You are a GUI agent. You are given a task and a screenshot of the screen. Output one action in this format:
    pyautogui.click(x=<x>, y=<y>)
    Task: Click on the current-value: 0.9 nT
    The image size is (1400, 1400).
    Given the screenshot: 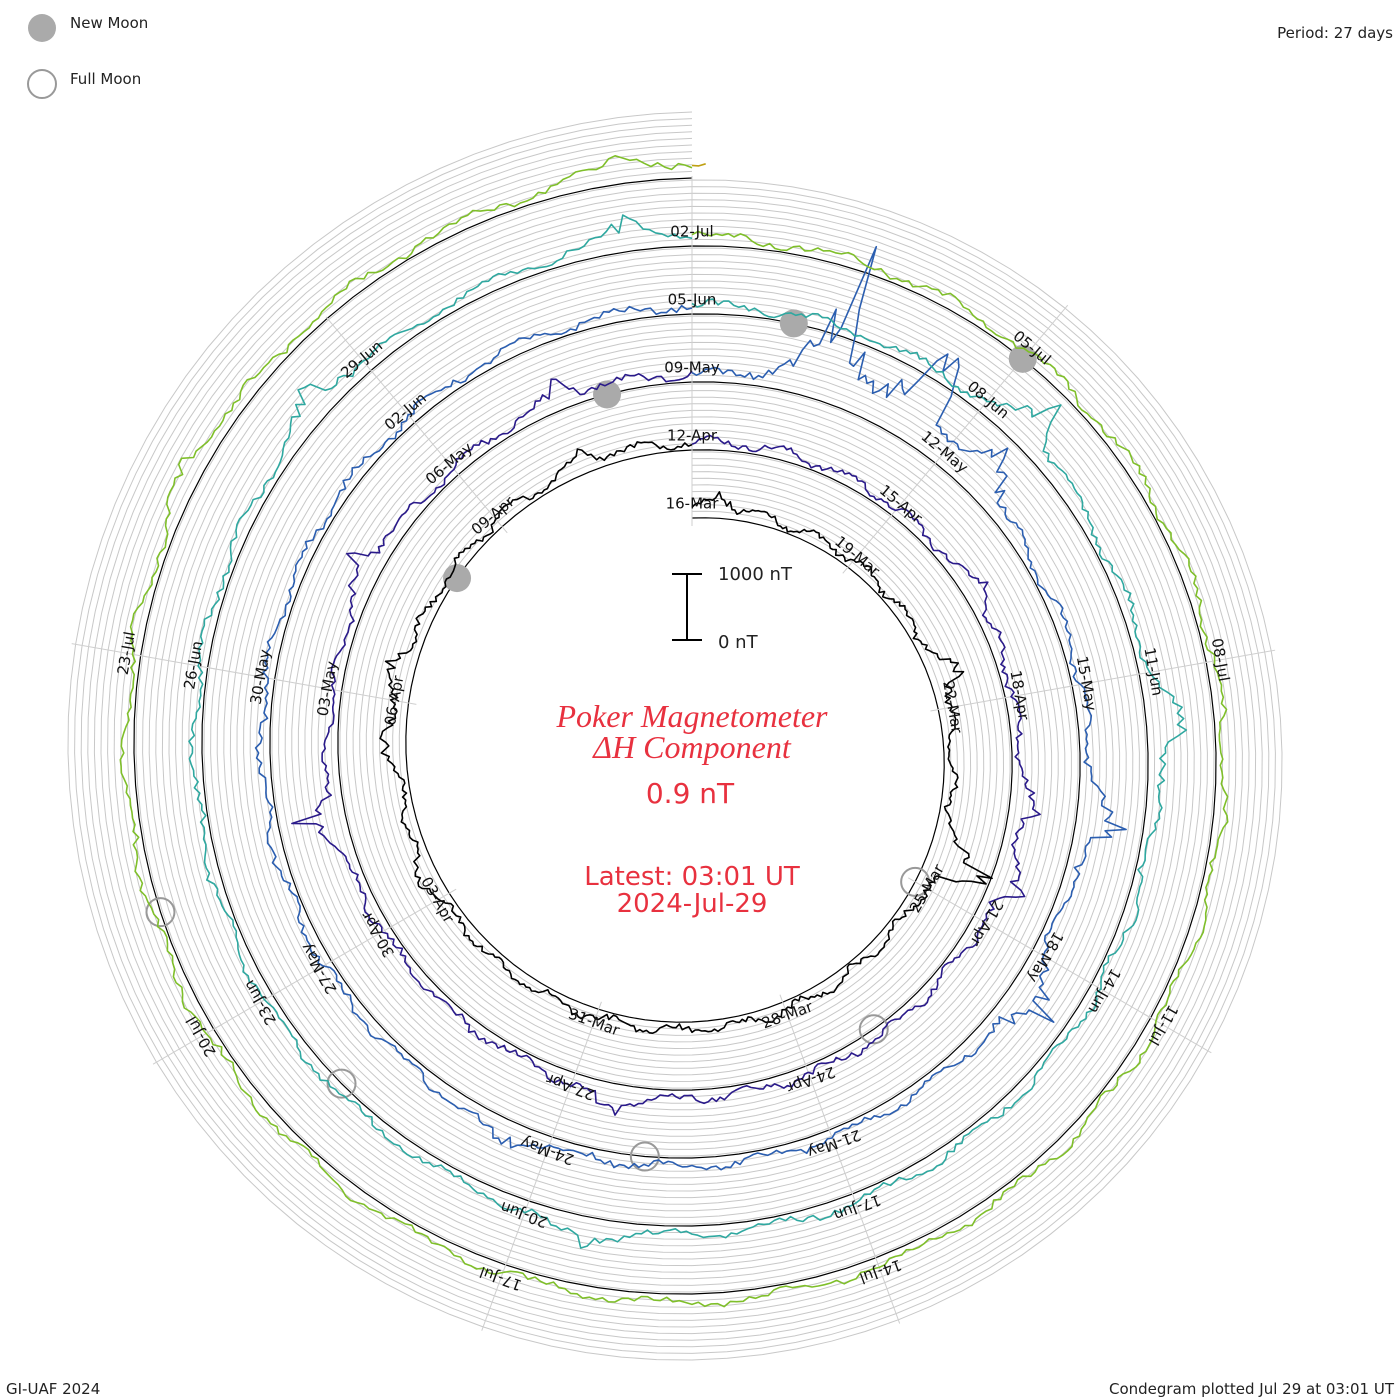 What is the action you would take?
    pyautogui.click(x=690, y=793)
    